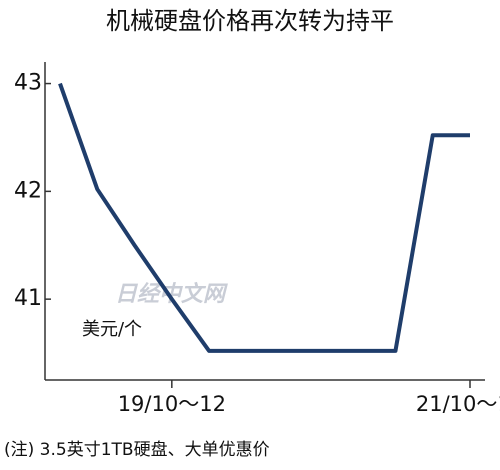 The height and width of the screenshot is (470, 500). Describe the element at coordinates (28, 83) in the screenshot. I see `y-tick-label: 43` at that location.